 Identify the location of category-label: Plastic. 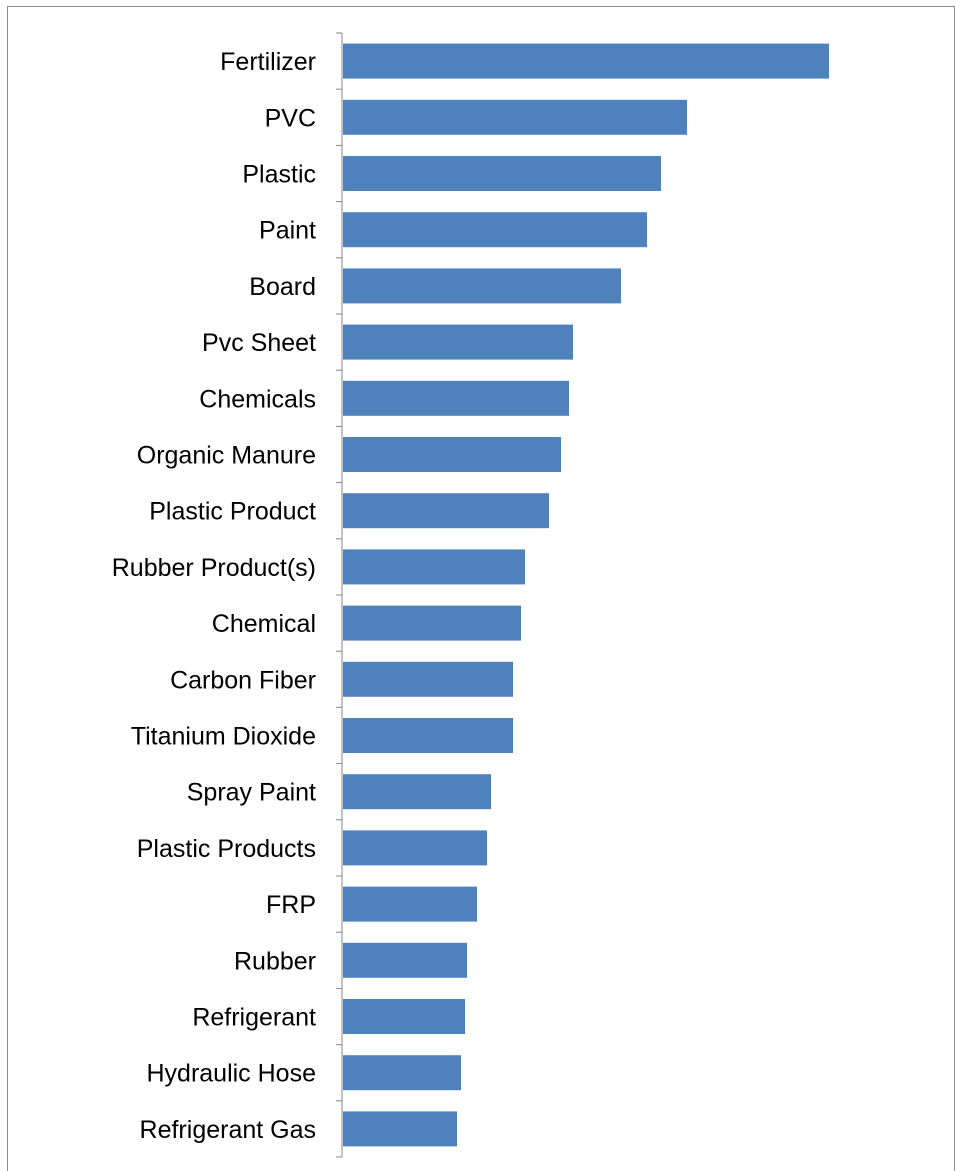
(279, 175).